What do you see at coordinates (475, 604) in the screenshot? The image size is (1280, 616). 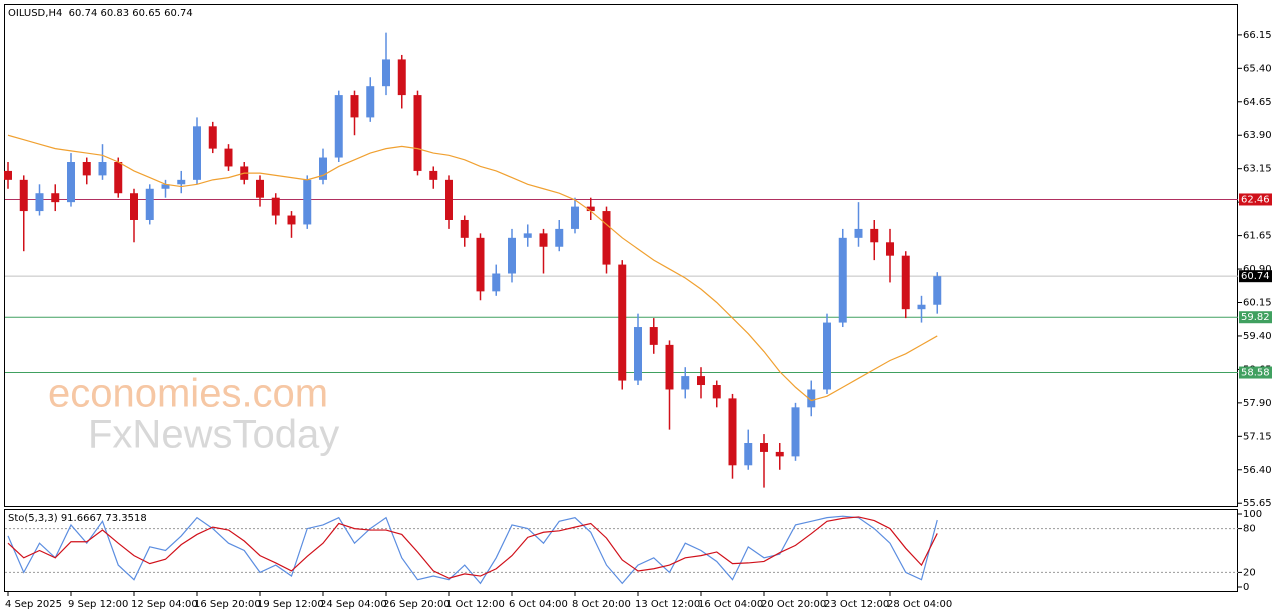 I see `x-tick-label: 1 Oct 12:00` at bounding box center [475, 604].